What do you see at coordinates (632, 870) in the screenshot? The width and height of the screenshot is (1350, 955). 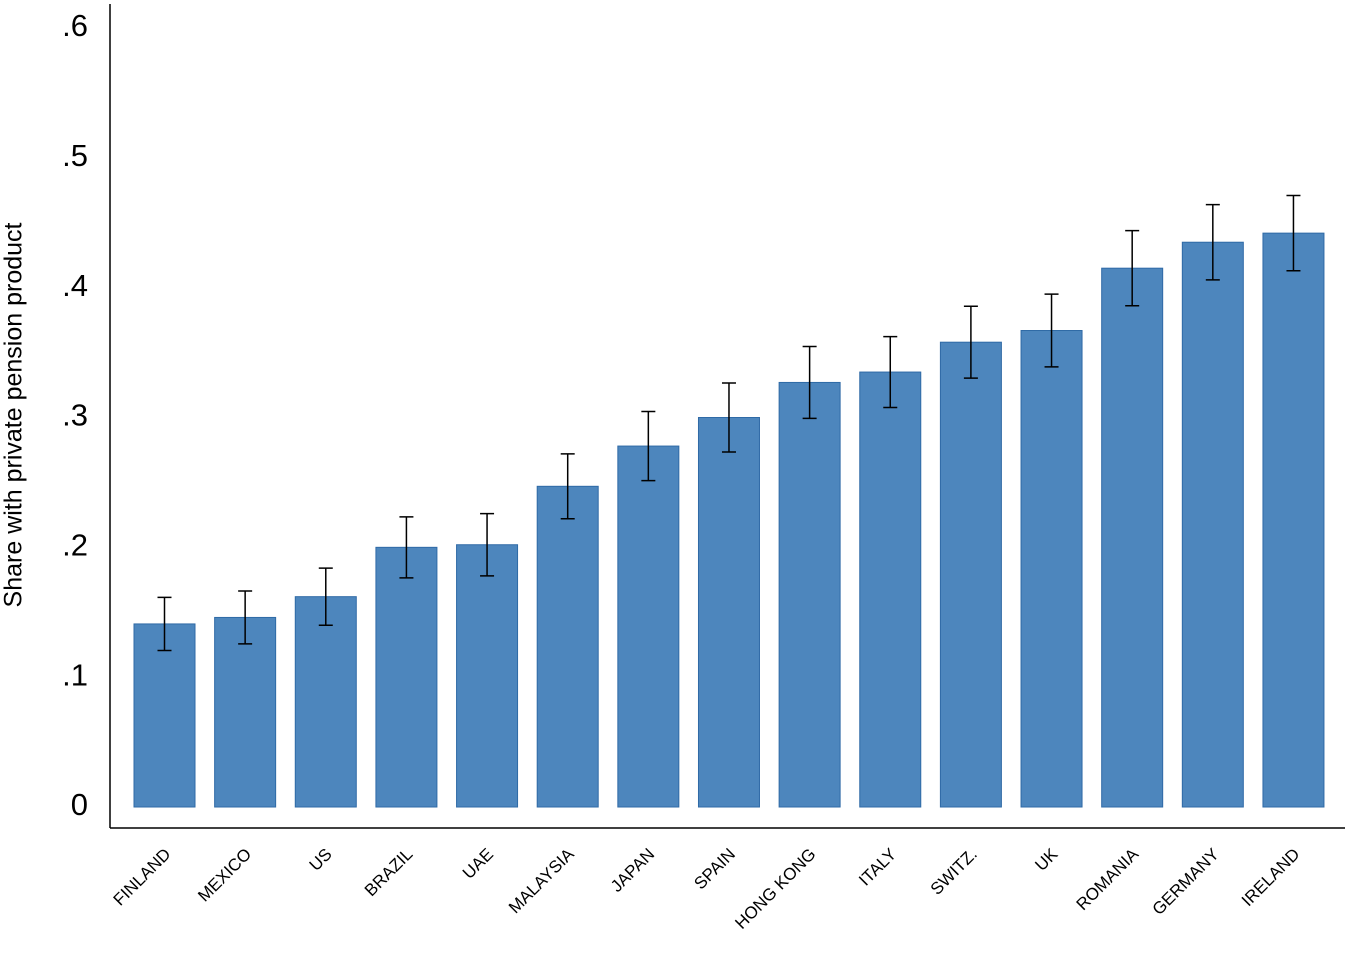 I see `x-tick-label: JAPAN` at bounding box center [632, 870].